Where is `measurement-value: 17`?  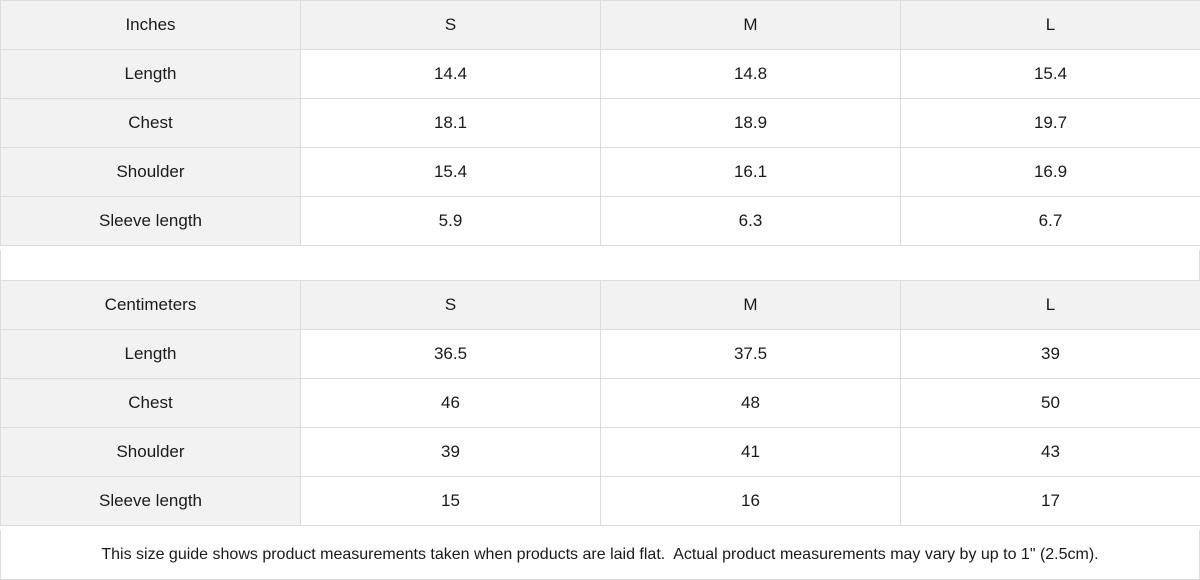
measurement-value: 17 is located at coordinates (1050, 501).